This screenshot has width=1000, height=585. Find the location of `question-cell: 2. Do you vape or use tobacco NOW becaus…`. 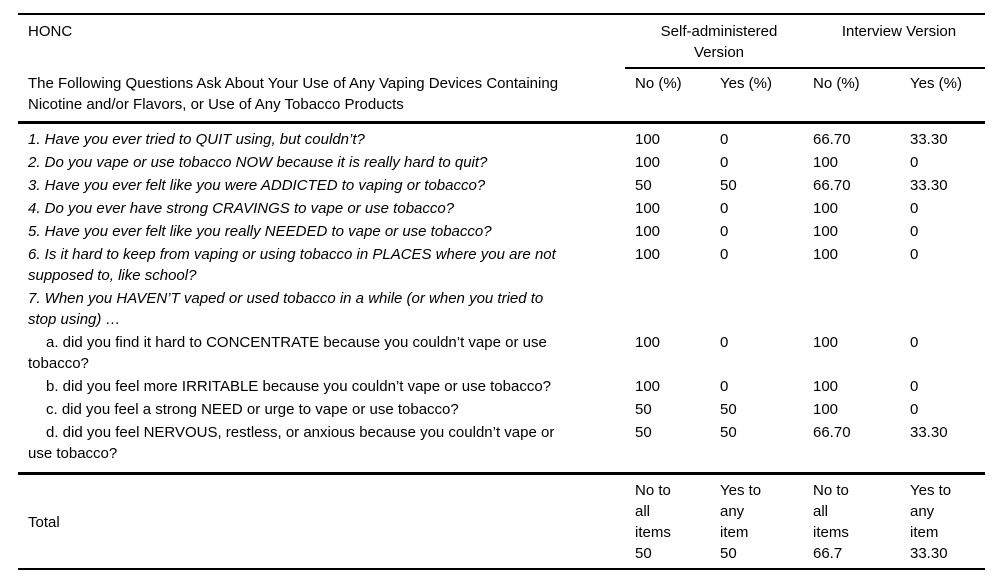

question-cell: 2. Do you vape or use tobacco NOW becaus… is located at coordinates (258, 162).